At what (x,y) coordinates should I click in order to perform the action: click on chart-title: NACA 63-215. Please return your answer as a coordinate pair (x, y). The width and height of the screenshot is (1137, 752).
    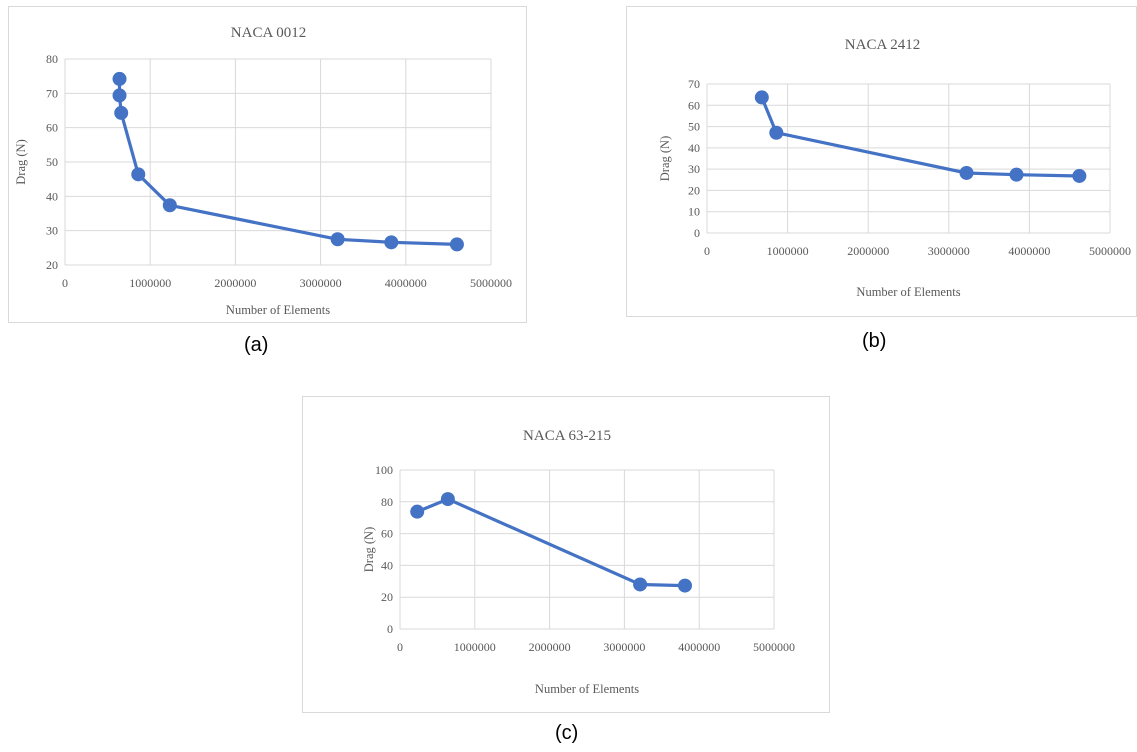
    Looking at the image, I should click on (567, 436).